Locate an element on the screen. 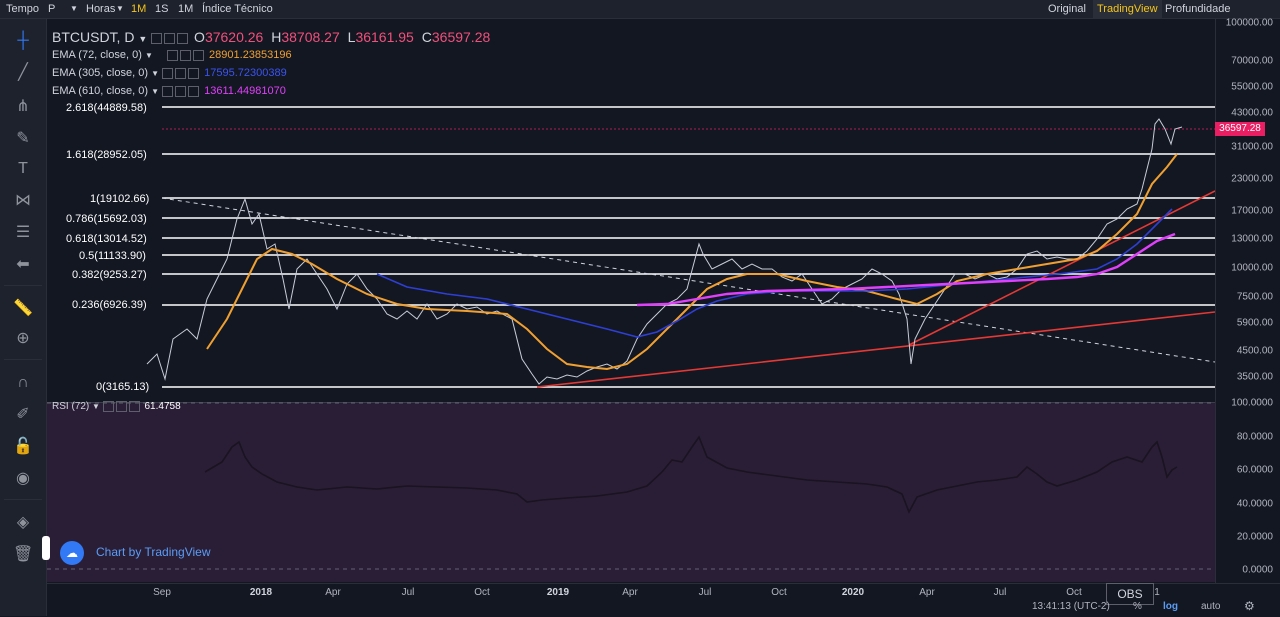 The width and height of the screenshot is (1280, 617). ruler-icon: 📏 is located at coordinates (23, 308).